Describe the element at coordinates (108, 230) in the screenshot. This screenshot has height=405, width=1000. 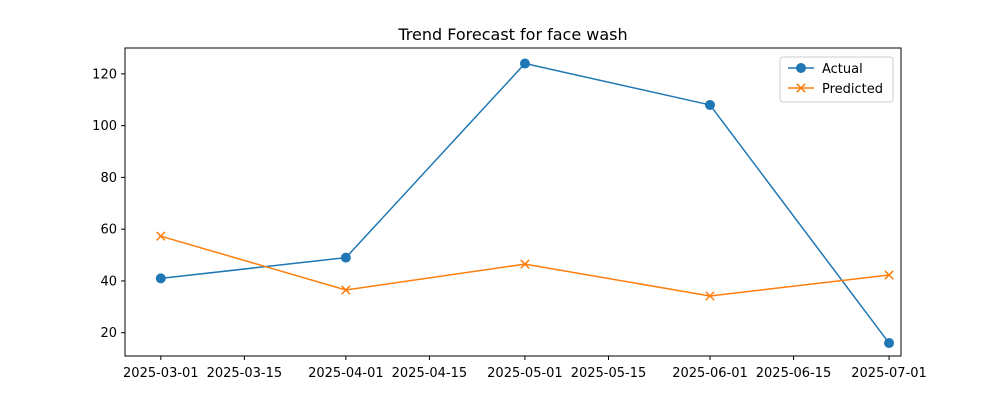
I see `y-tick-label: 60` at that location.